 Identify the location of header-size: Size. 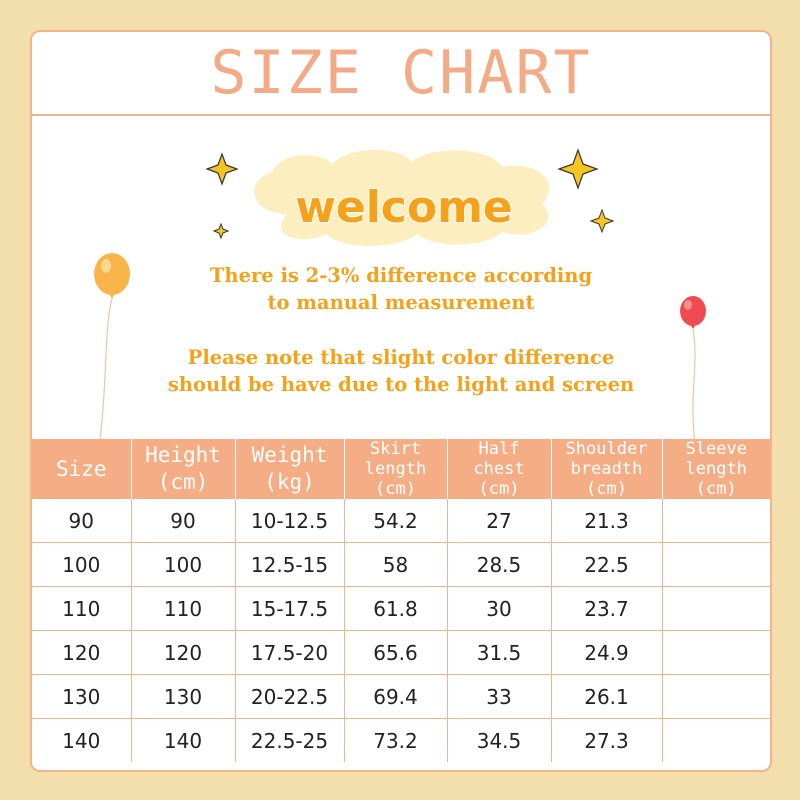
(82, 469).